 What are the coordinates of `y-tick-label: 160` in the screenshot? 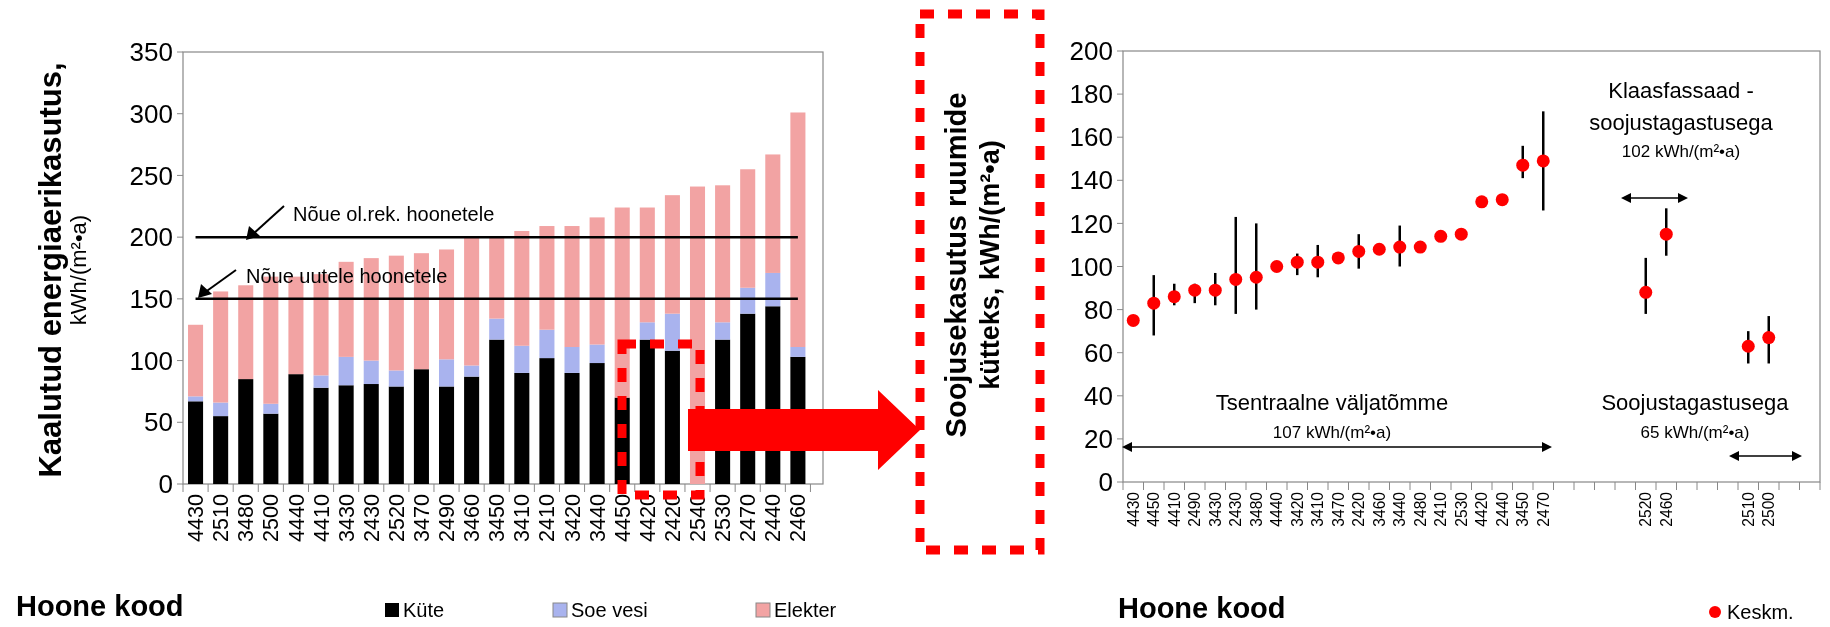 It's located at (1091, 137).